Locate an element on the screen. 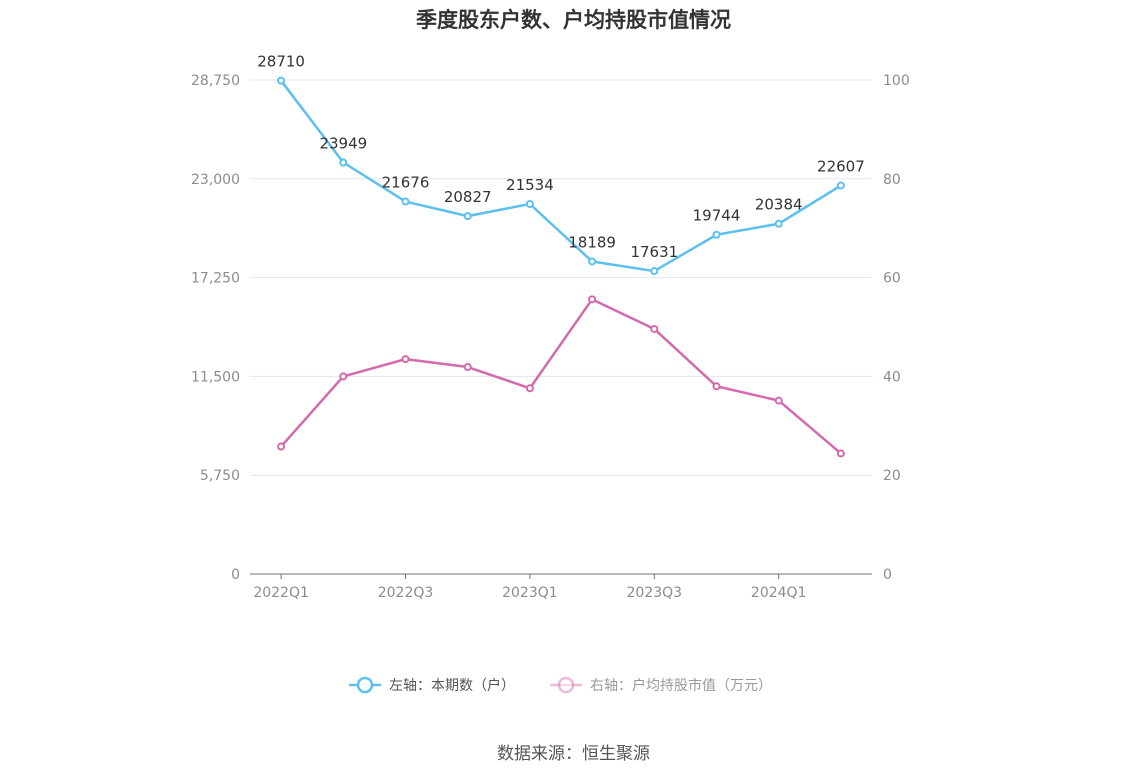  left-axis-tick-label: 28,750 is located at coordinates (215, 81).